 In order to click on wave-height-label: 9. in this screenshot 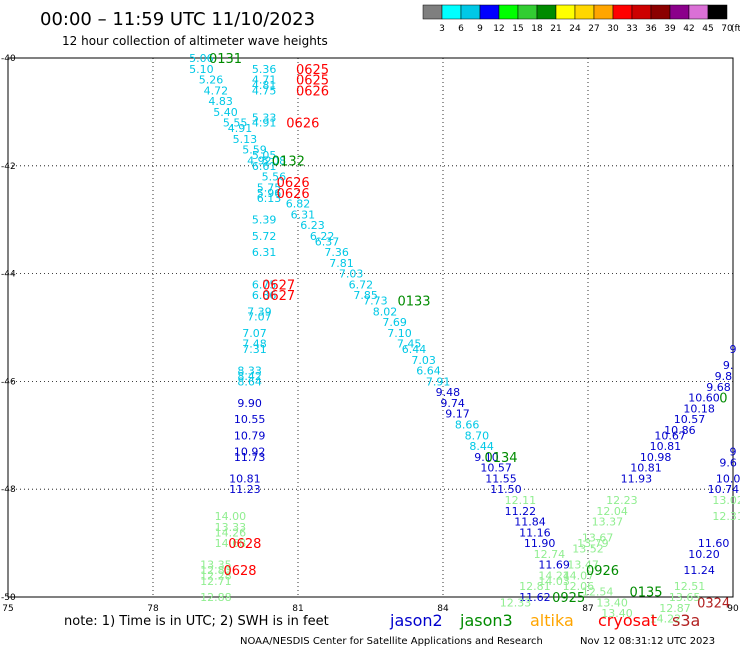, I will do `click(728, 365)`.